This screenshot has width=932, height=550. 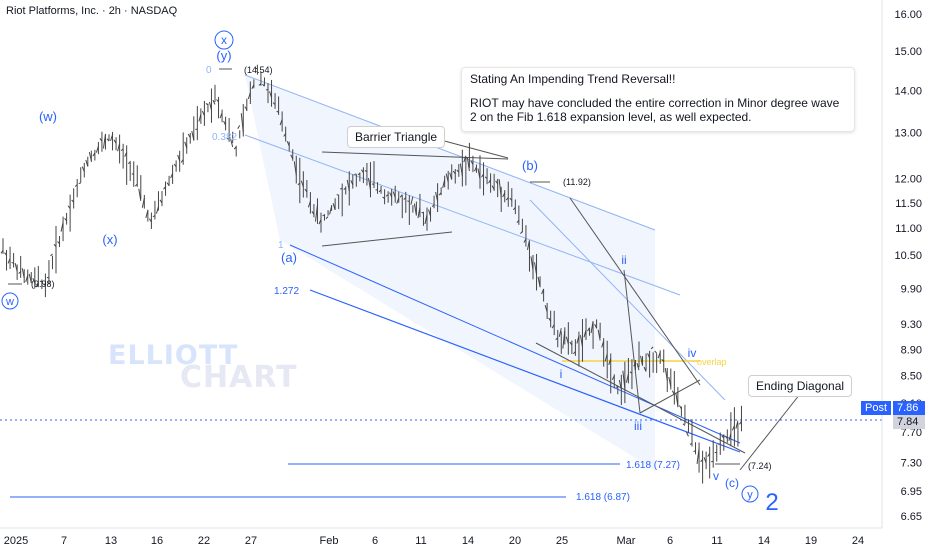 I want to click on diagonal-leg-ii-iii, so click(x=632, y=341).